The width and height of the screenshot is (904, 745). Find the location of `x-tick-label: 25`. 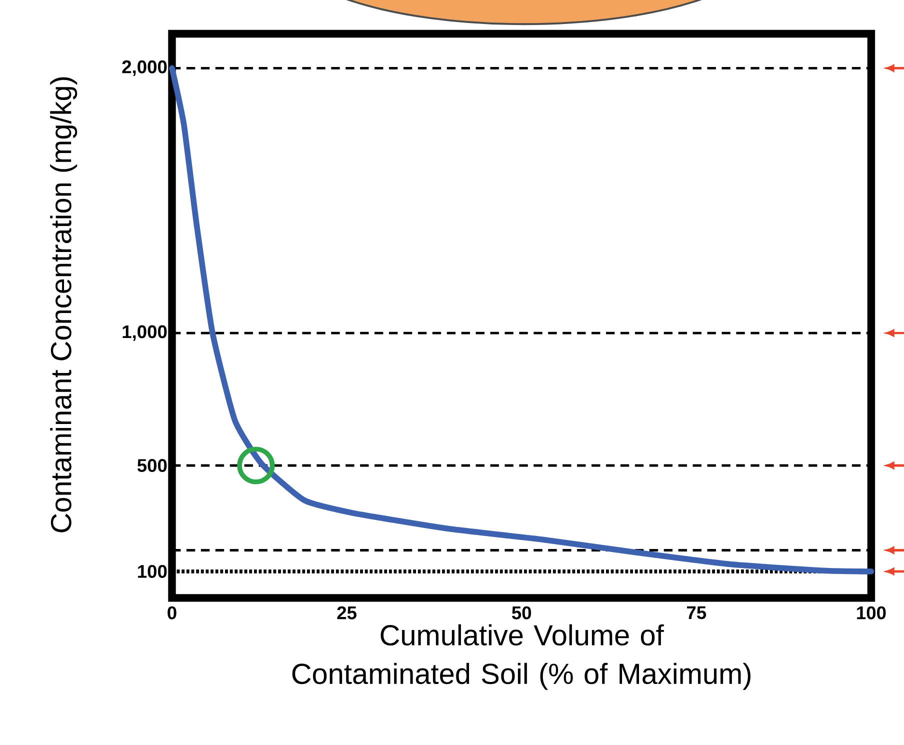

x-tick-label: 25 is located at coordinates (346, 613).